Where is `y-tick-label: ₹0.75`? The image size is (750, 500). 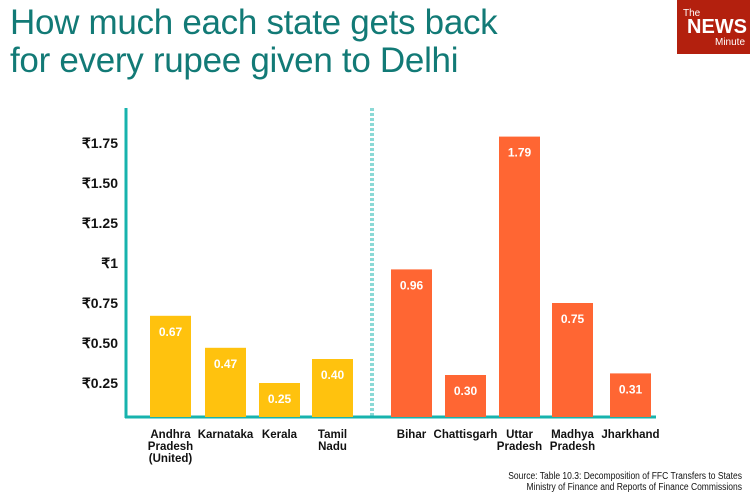
y-tick-label: ₹0.75 is located at coordinates (100, 303).